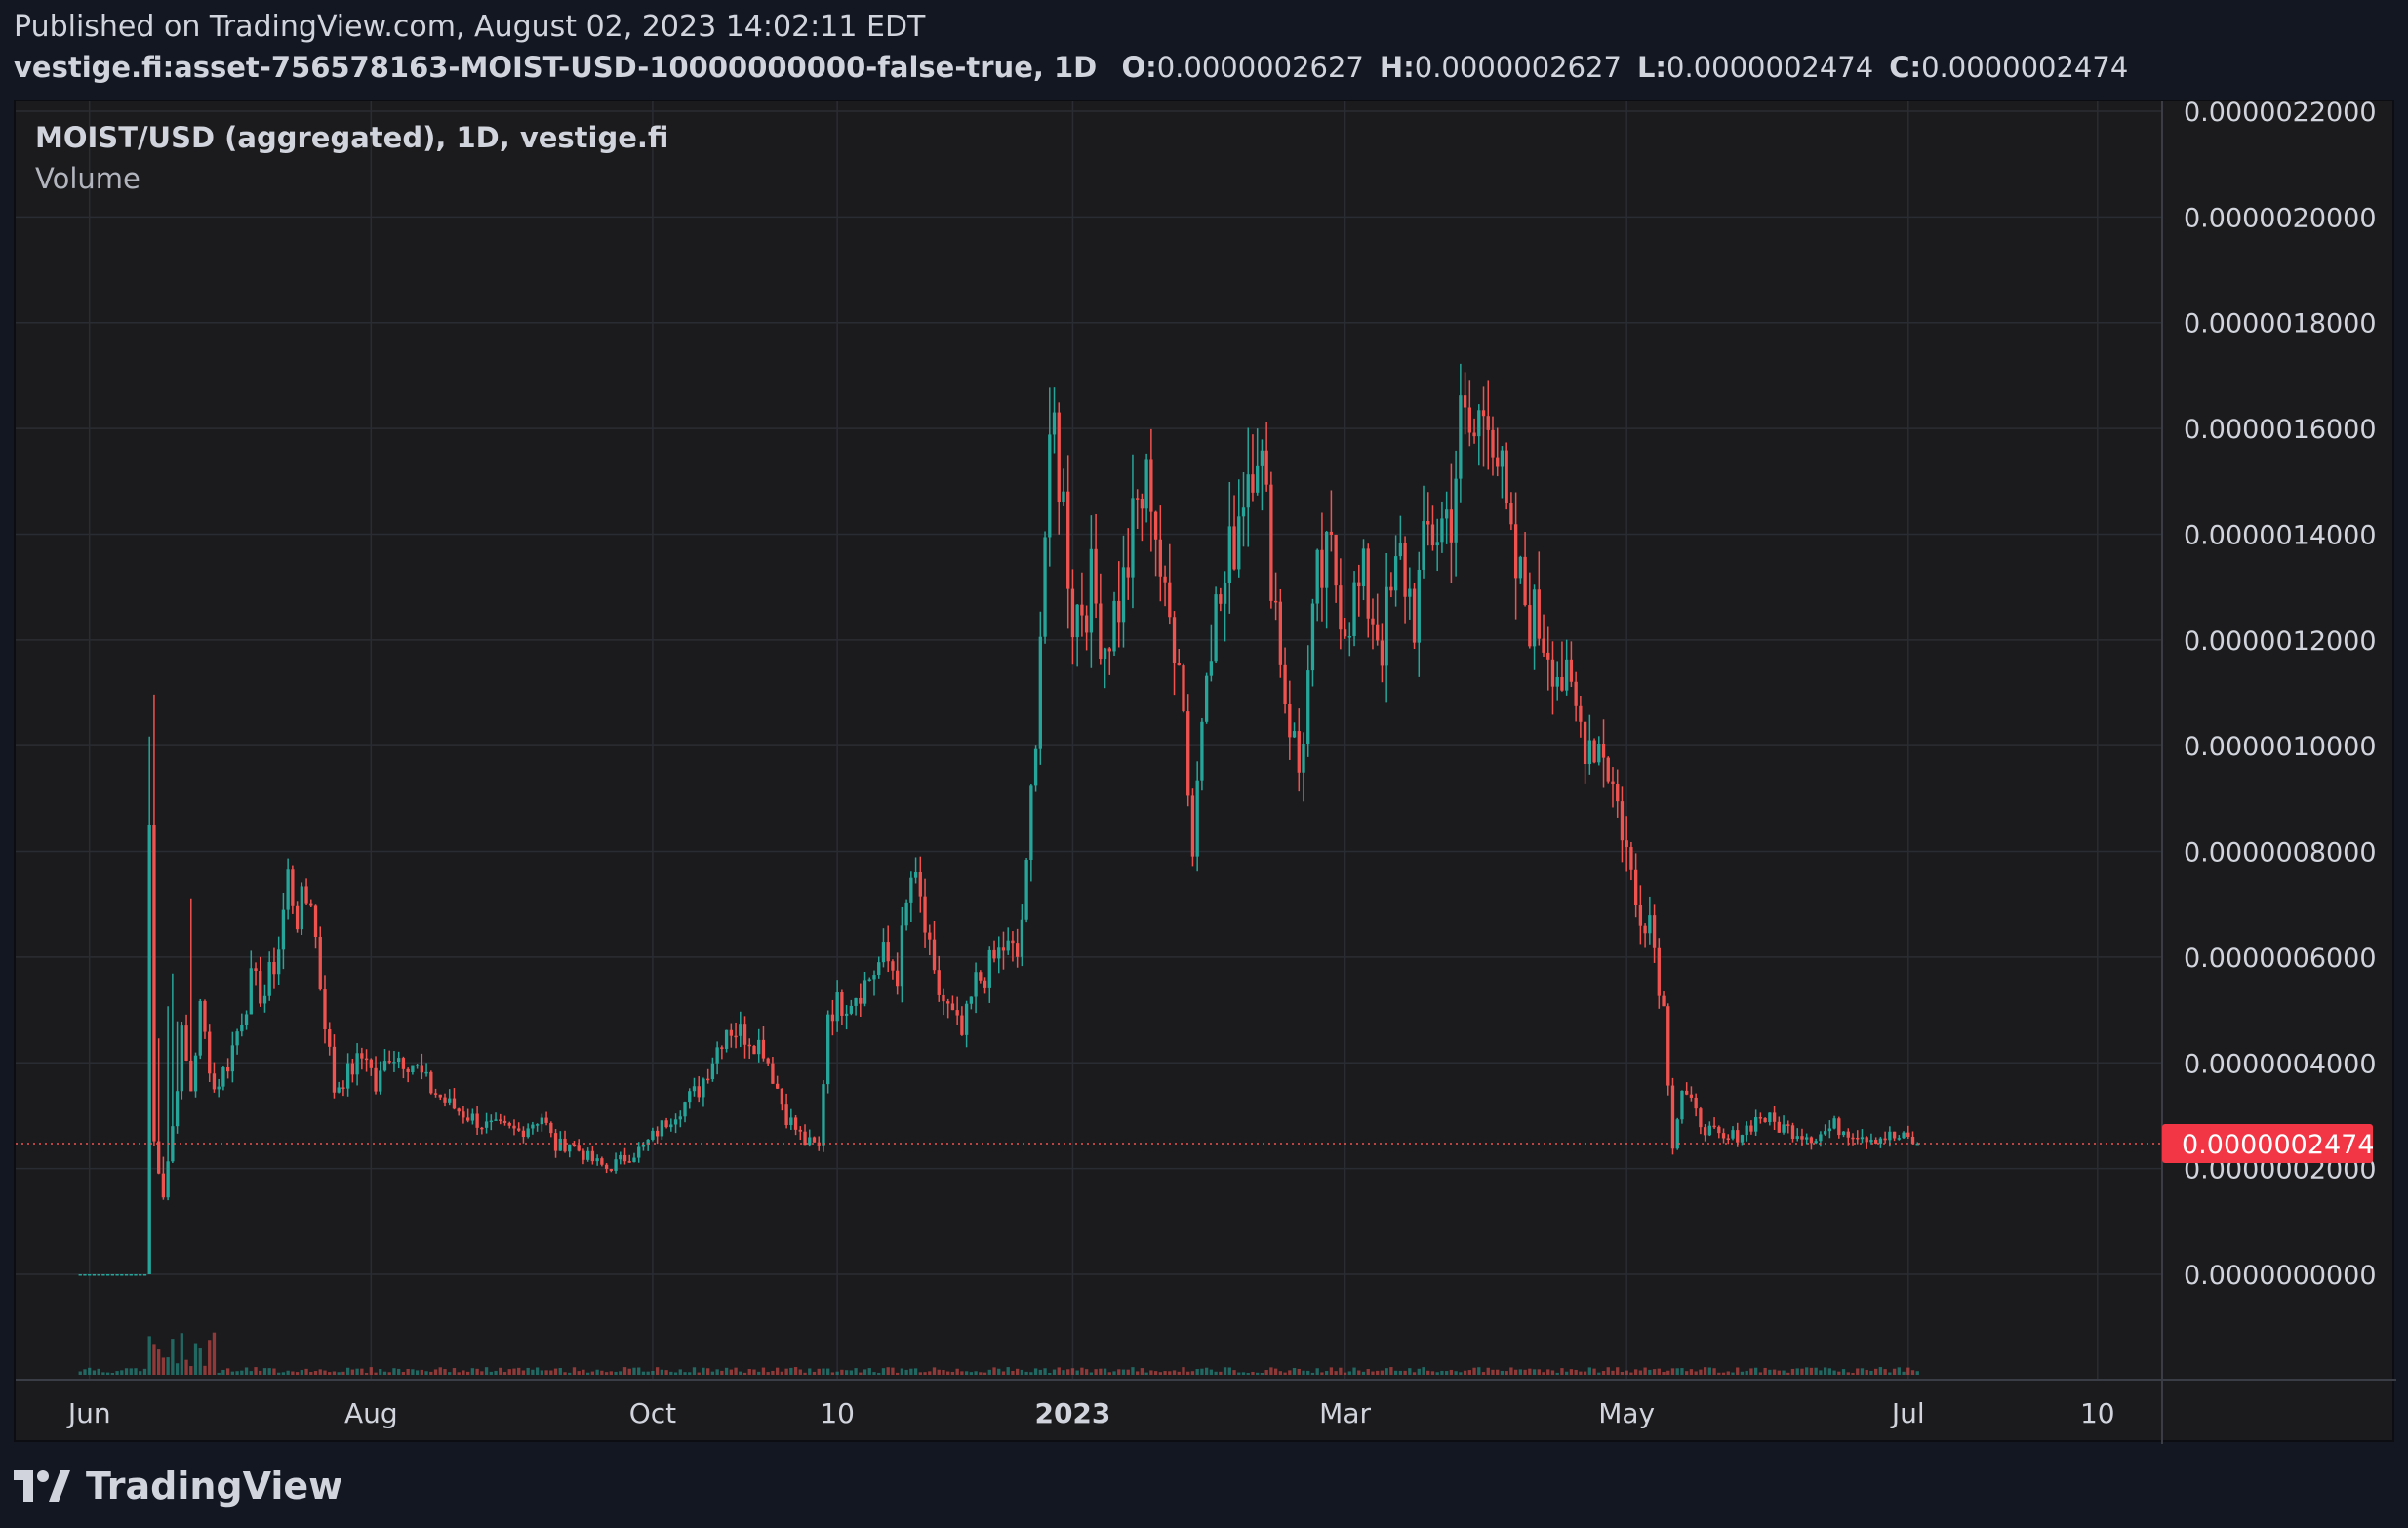 This screenshot has width=2408, height=1528. Describe the element at coordinates (88, 1413) in the screenshot. I see `x-tick-label: Jun` at that location.